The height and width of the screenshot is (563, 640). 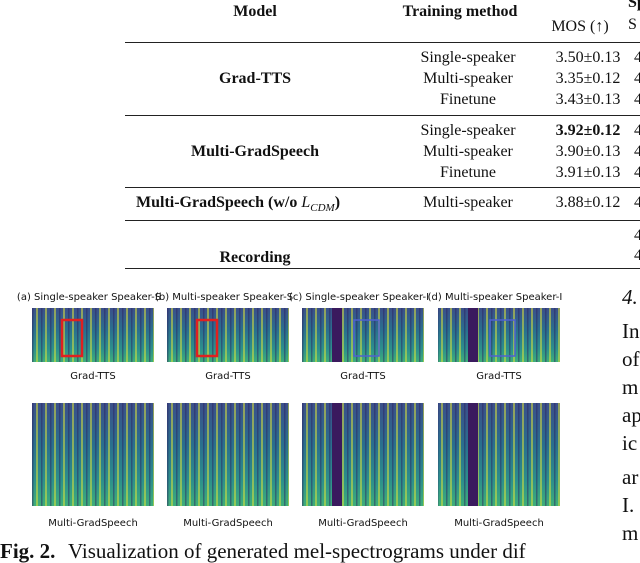 I want to click on mos: 3.50±0.13, so click(x=588, y=57).